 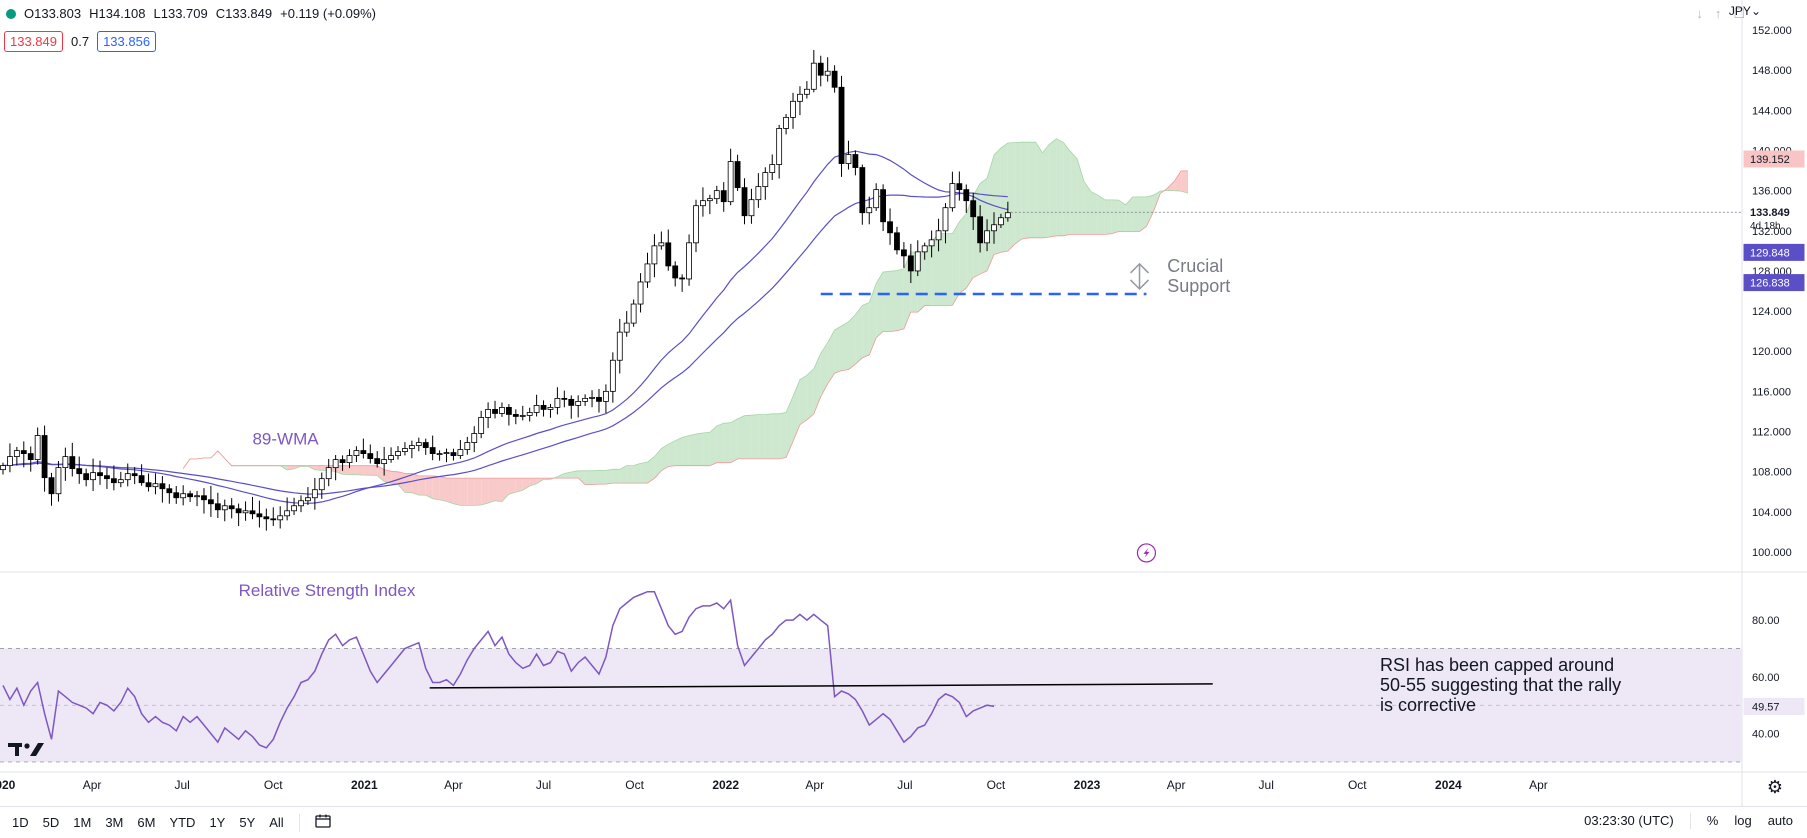 What do you see at coordinates (20, 822) in the screenshot?
I see `range-1d: 1D` at bounding box center [20, 822].